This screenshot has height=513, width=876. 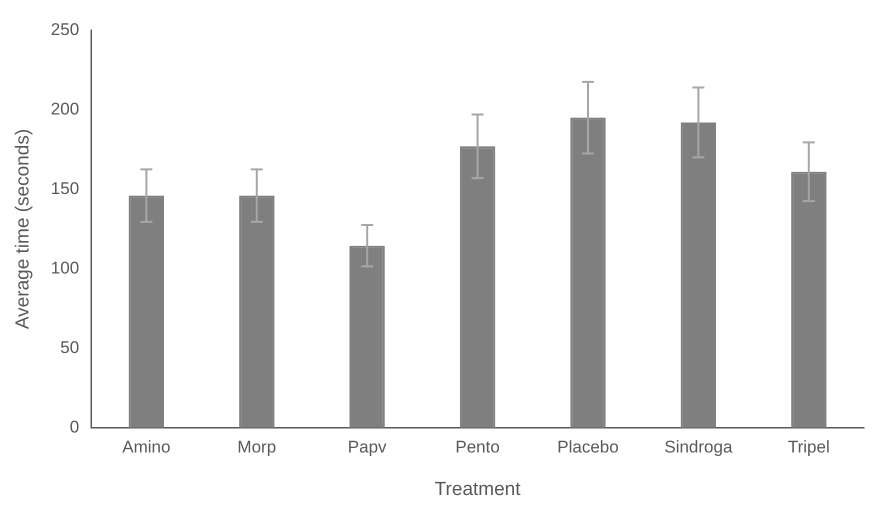 I want to click on x-tick-label: Sindroga, so click(x=698, y=447).